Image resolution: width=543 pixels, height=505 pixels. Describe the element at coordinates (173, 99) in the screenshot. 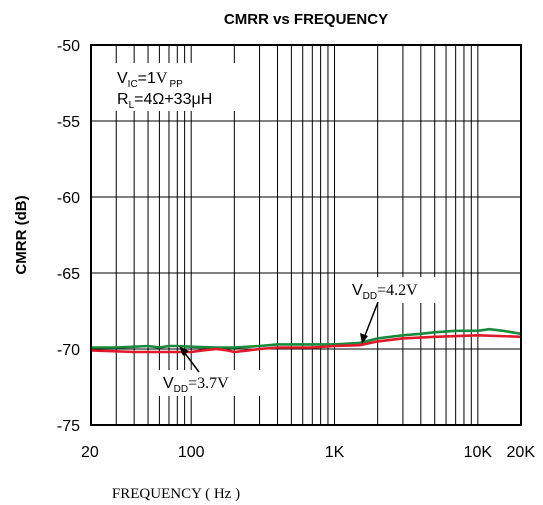

I see `rl-value: =4Ω+33μH` at that location.